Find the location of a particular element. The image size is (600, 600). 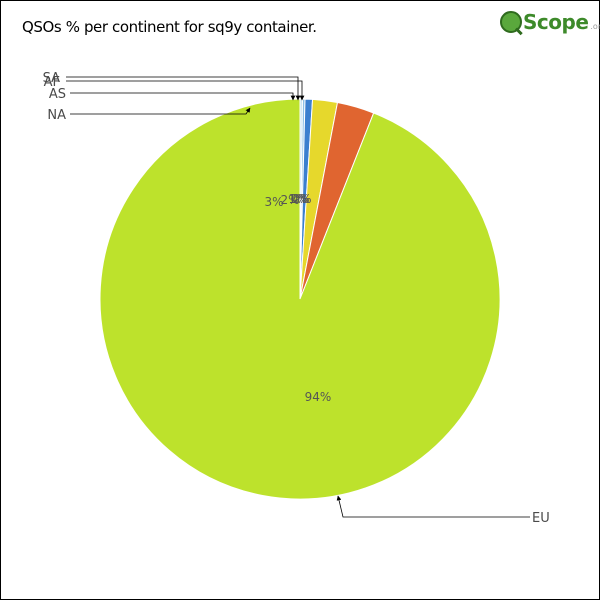

callout-label-eu: EU is located at coordinates (541, 518).